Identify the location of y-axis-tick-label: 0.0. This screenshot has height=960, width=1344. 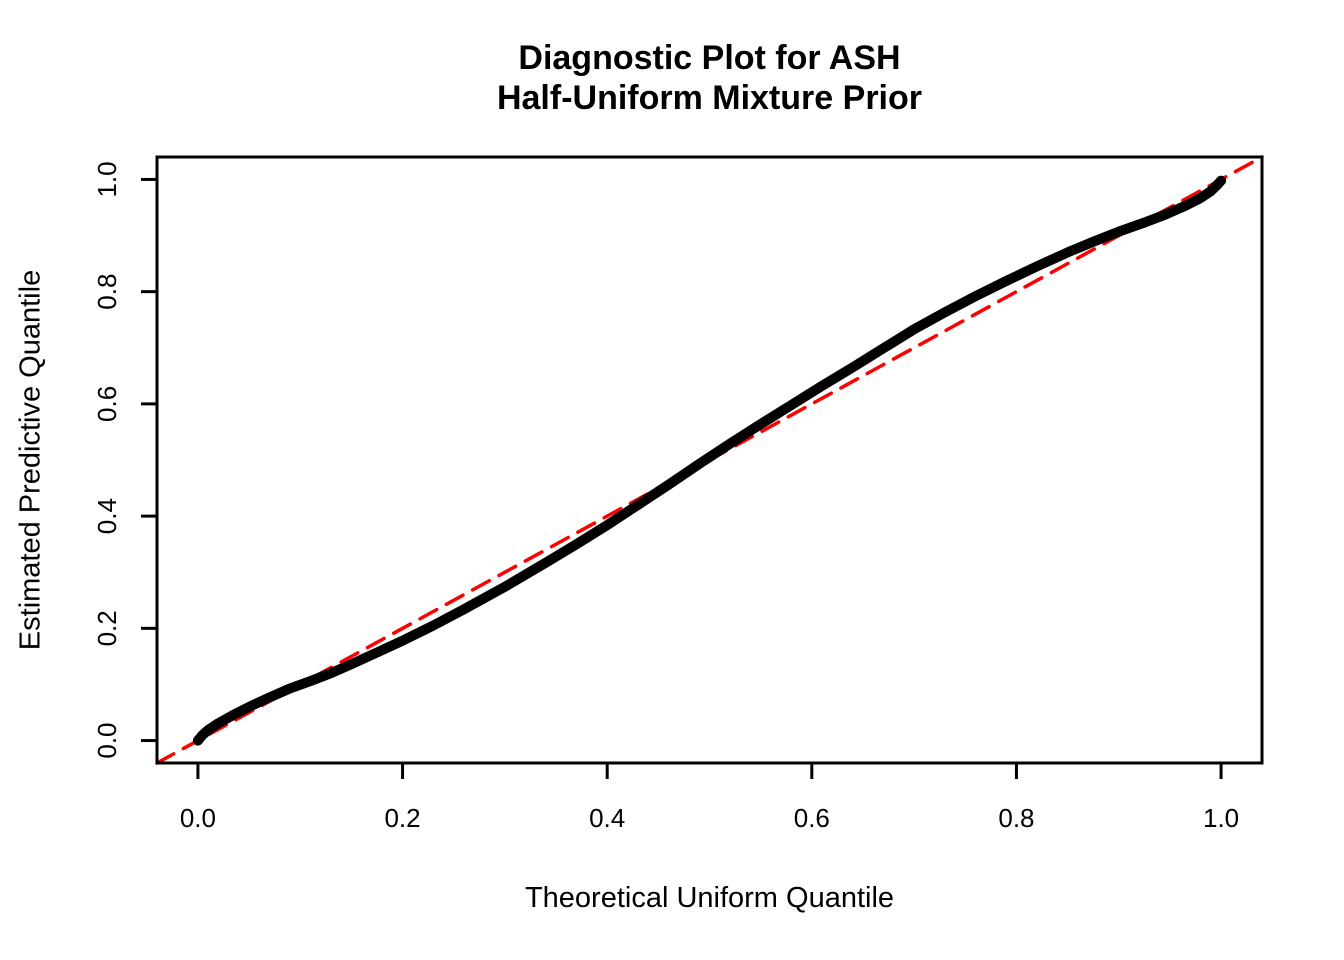
(107, 740).